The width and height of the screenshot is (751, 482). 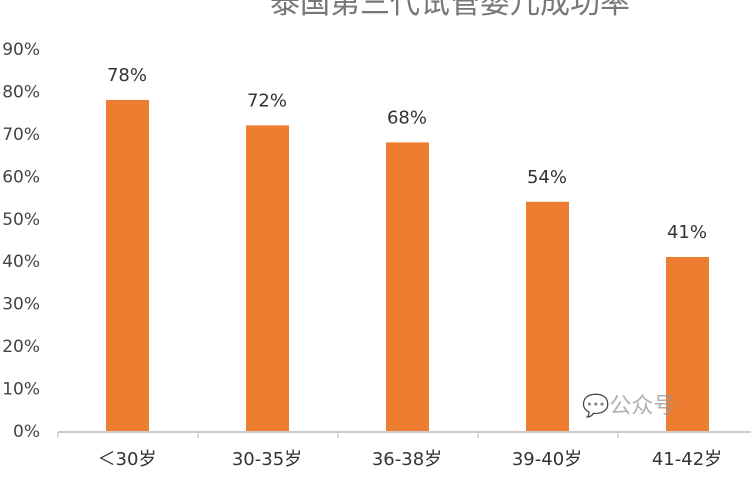 What do you see at coordinates (21, 177) in the screenshot?
I see `y-tick-label: 60%` at bounding box center [21, 177].